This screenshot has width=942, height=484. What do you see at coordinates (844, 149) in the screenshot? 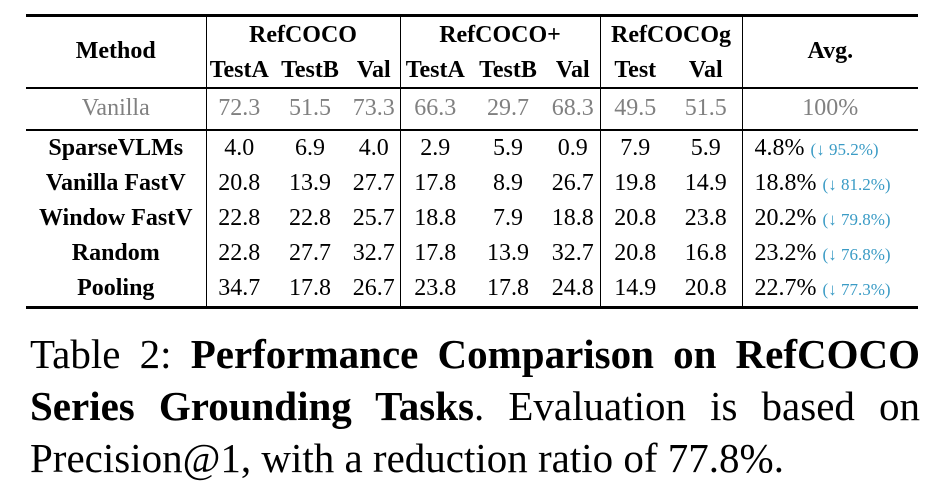
I see `reduction-badge: (↓ 95.2%)` at bounding box center [844, 149].